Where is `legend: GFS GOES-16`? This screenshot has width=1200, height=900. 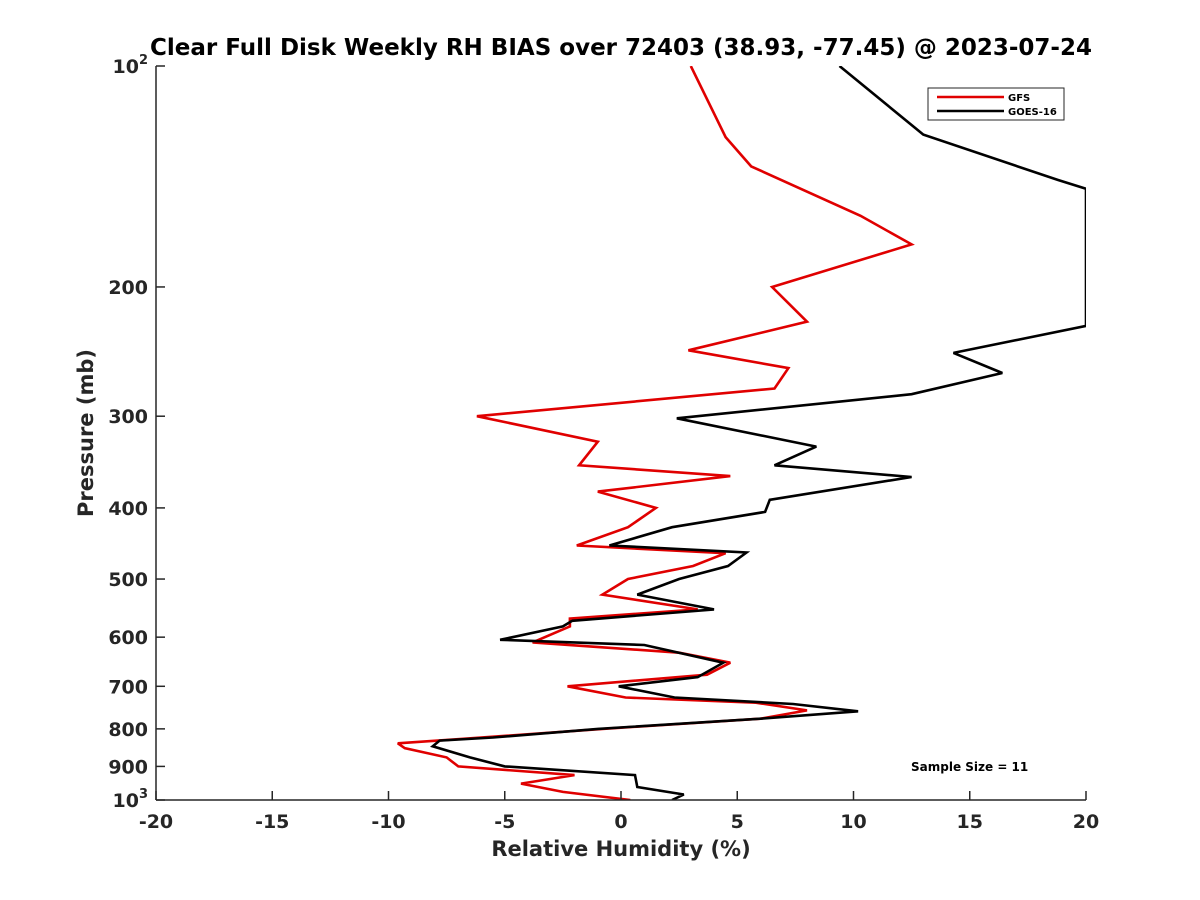
legend: GFS GOES-16 is located at coordinates (996, 104).